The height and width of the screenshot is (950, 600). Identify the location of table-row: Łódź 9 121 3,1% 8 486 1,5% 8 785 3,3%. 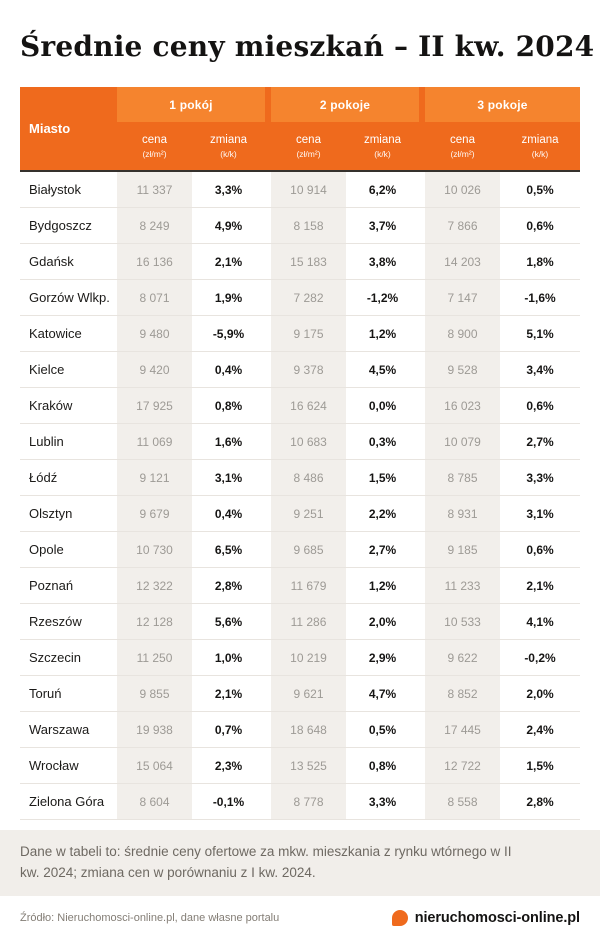
(300, 478).